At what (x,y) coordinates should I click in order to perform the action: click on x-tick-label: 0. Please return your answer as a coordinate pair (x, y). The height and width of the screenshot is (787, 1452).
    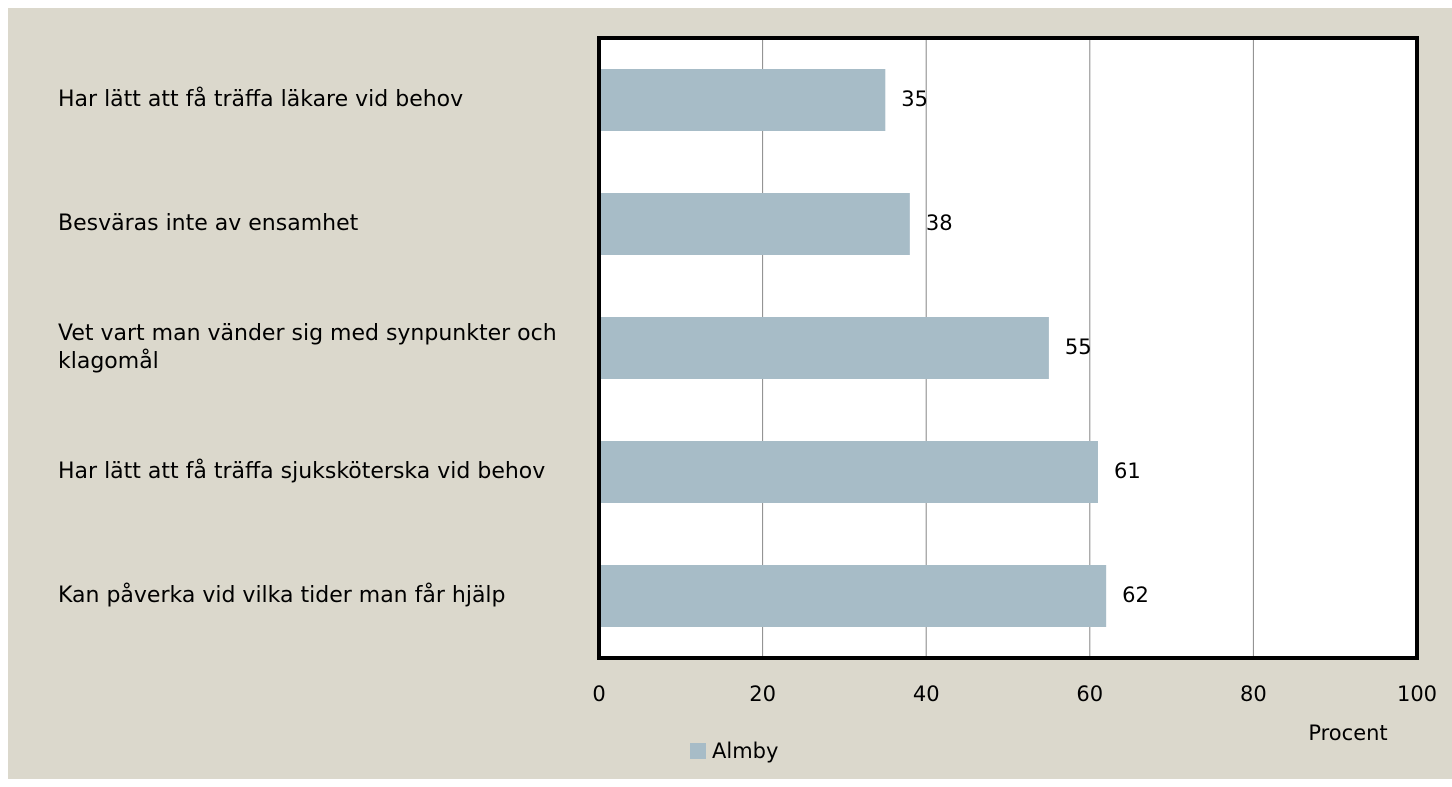
    Looking at the image, I should click on (598, 694).